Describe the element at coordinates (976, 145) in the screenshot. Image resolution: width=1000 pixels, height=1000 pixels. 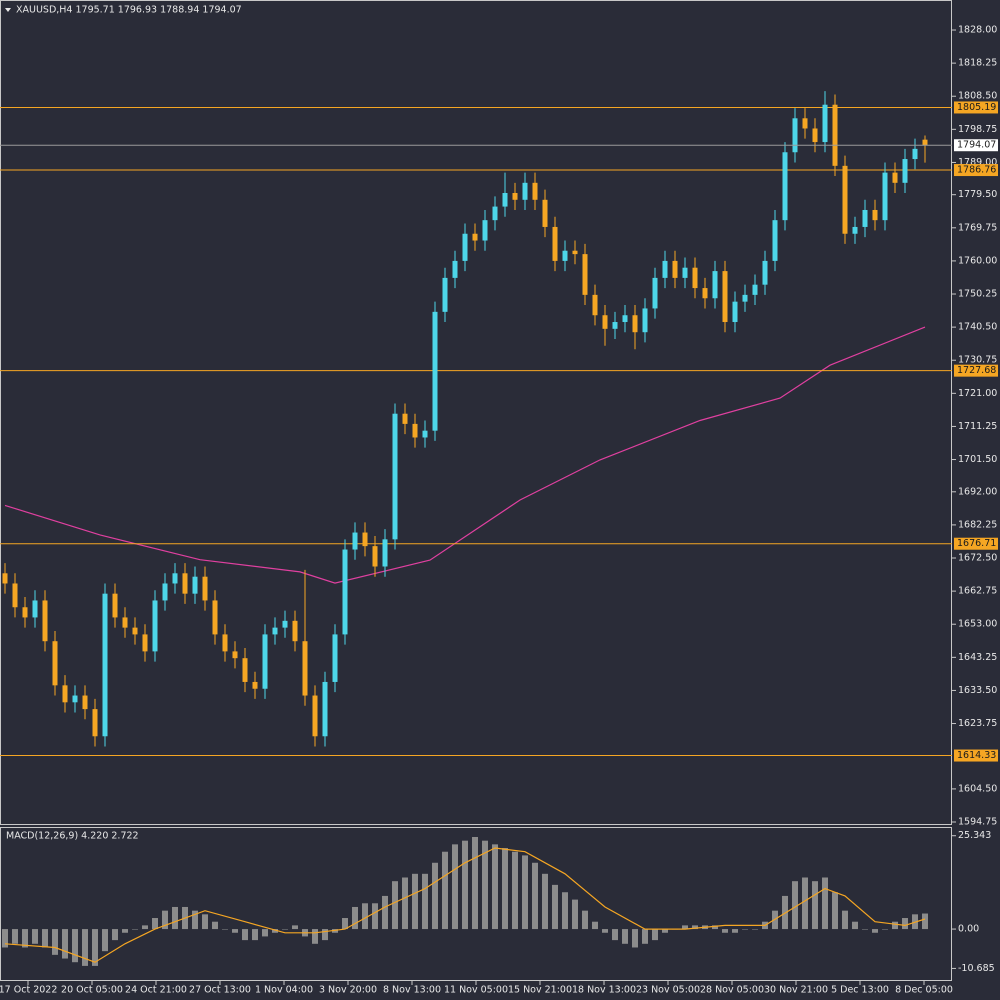
I see `current-price-tag` at that location.